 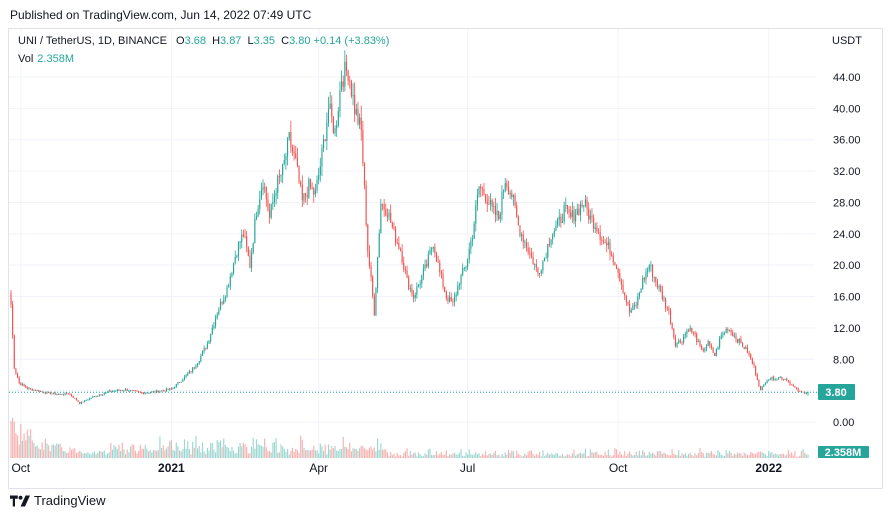 I want to click on volume-label: Vol, so click(x=26, y=59).